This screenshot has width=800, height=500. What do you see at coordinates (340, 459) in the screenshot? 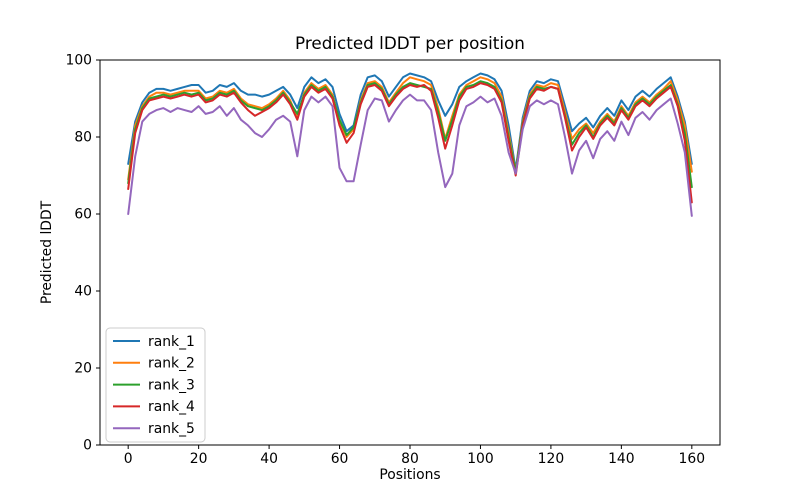
I see `x-tick-label: 60` at bounding box center [340, 459].